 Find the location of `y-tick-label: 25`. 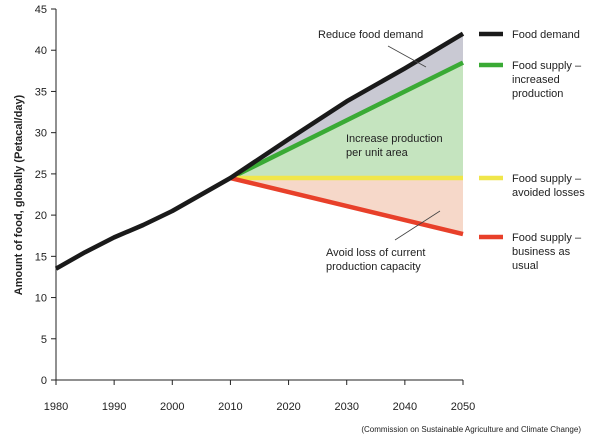

y-tick-label: 25 is located at coordinates (41, 175).